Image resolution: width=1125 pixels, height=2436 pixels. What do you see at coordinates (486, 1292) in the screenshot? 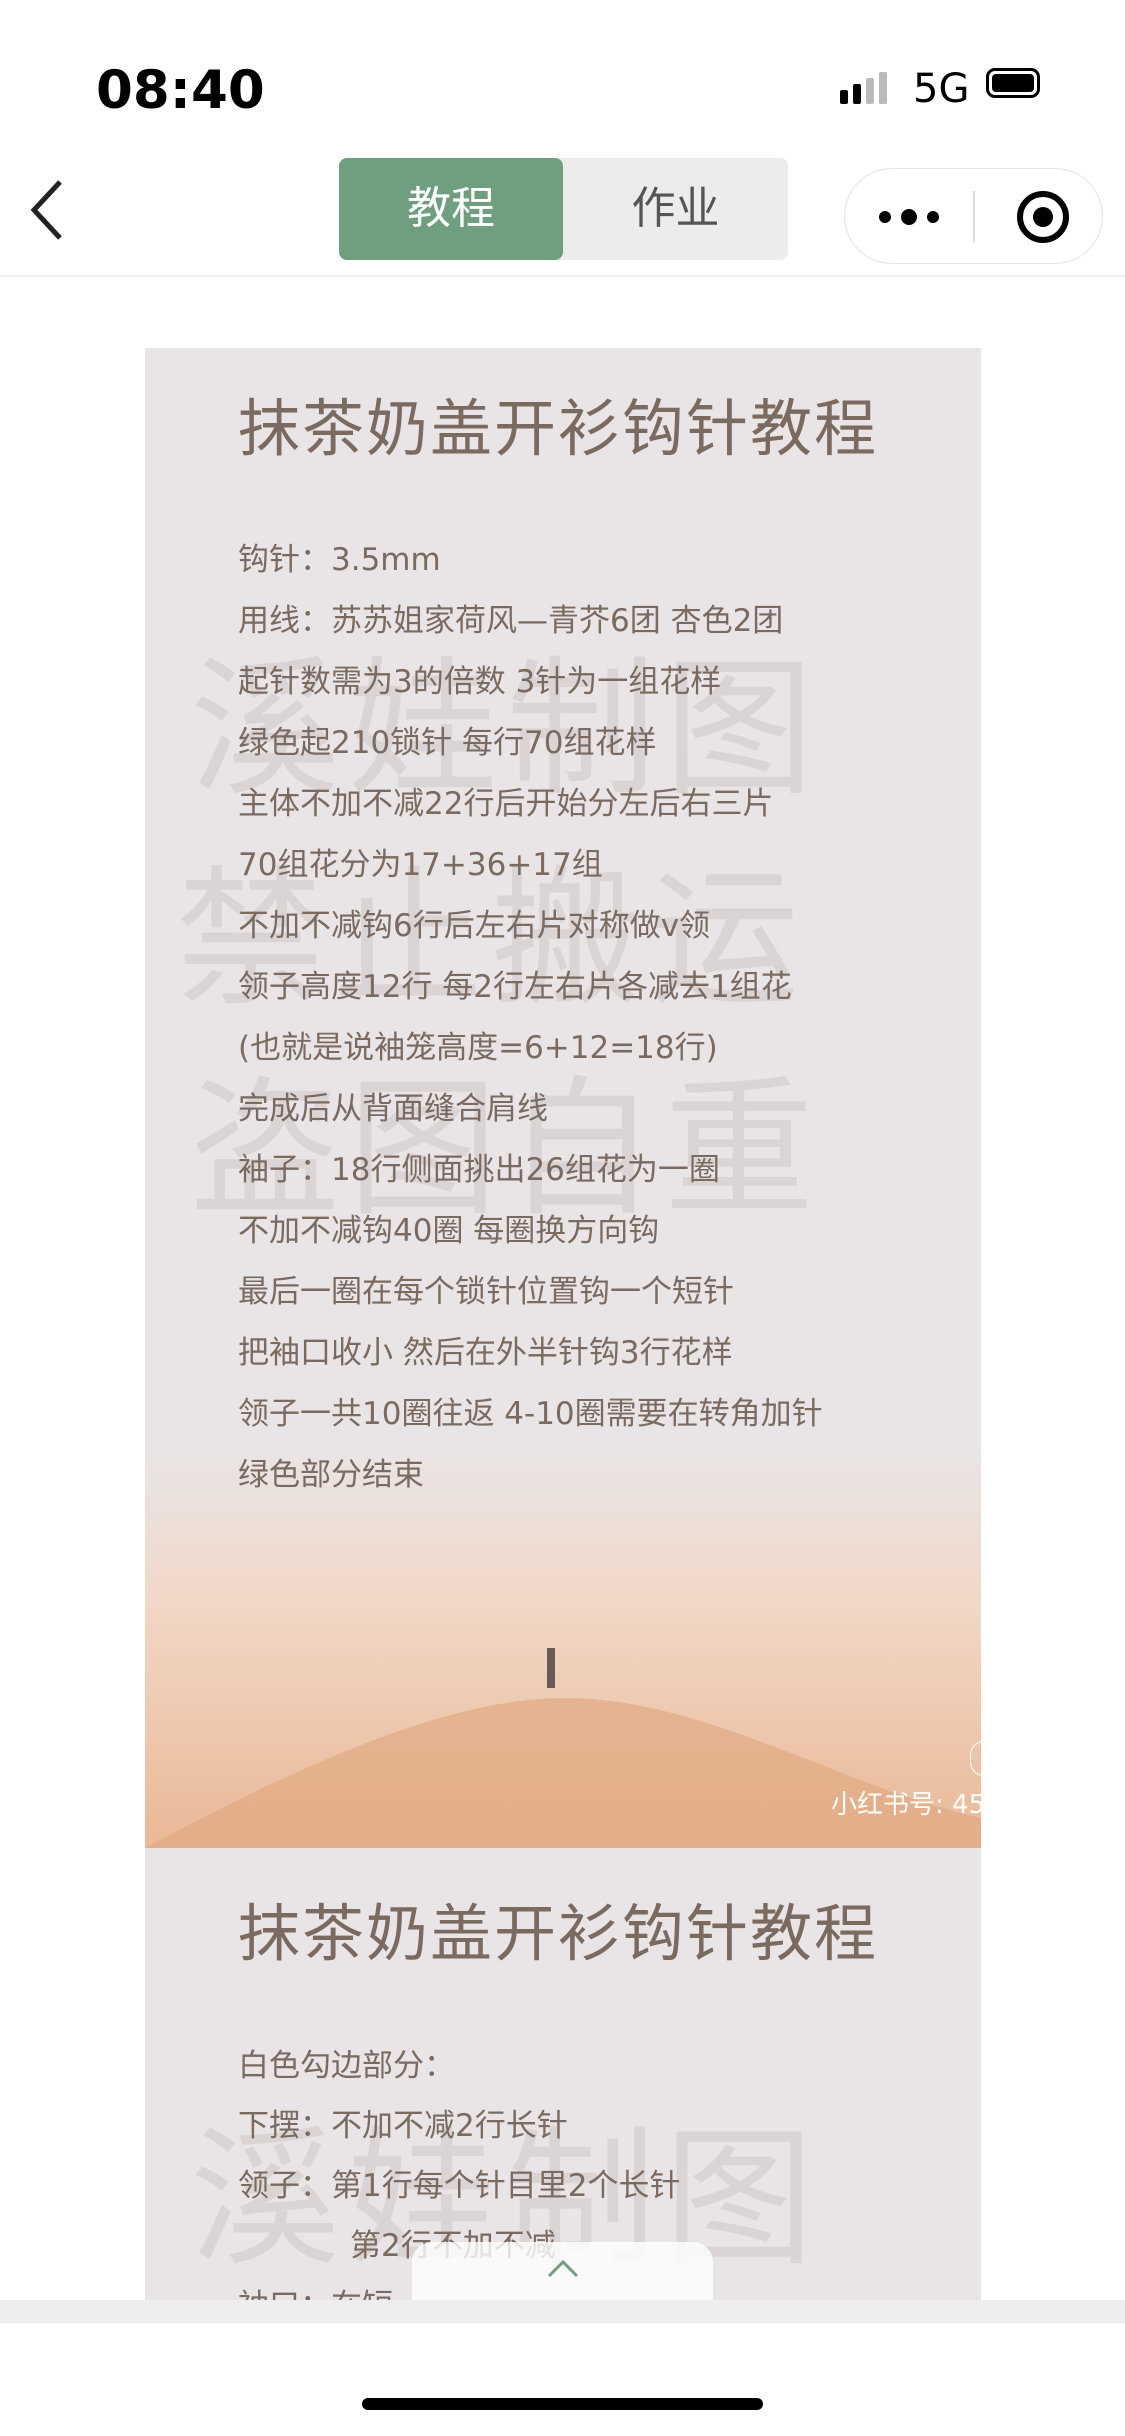
I see `text-line: 最后一圈在每个锁针位置钩一个短针` at bounding box center [486, 1292].